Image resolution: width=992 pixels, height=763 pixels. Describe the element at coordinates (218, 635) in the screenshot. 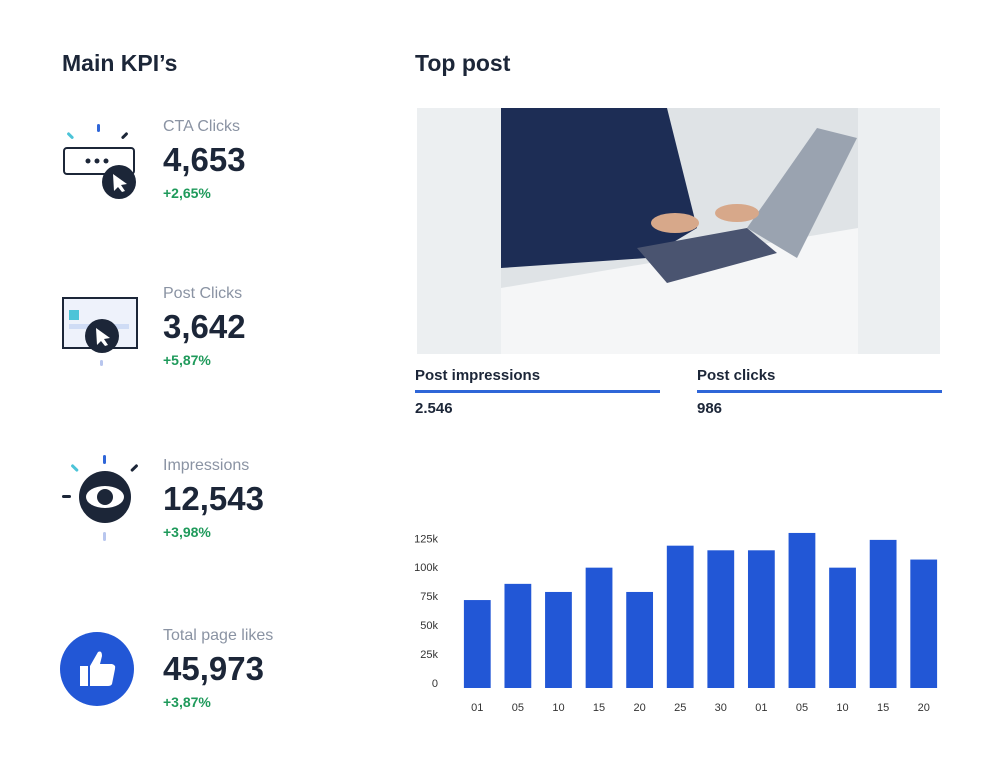

I see `kpi-label: Total page likes` at that location.